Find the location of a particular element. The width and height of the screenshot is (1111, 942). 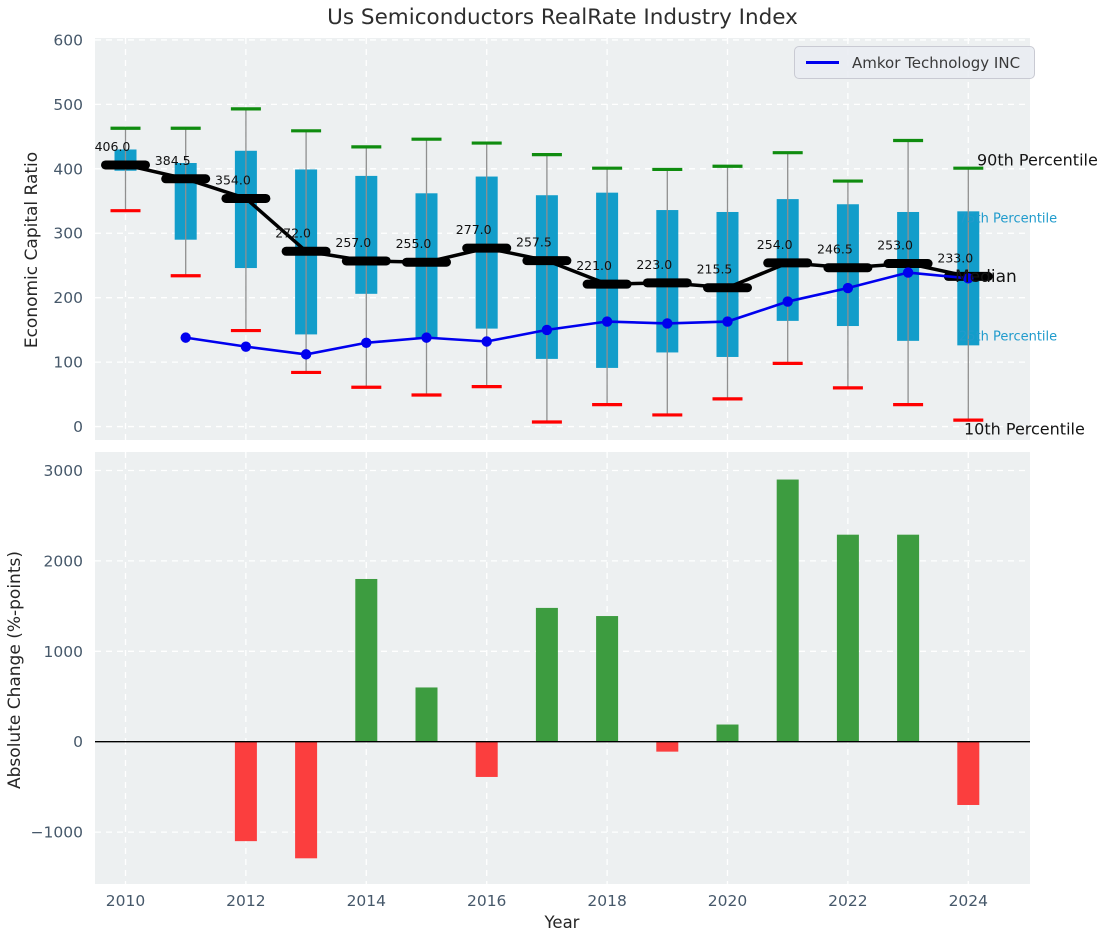

top-y-tick-label: 200 is located at coordinates (68, 298).